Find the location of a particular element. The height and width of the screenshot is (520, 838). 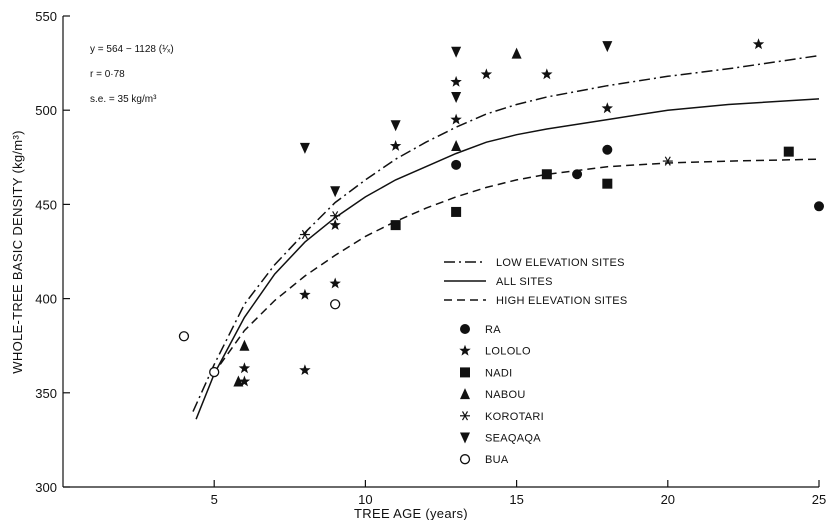

legend-label: HIGH ELEVATION SITES is located at coordinates (562, 301).